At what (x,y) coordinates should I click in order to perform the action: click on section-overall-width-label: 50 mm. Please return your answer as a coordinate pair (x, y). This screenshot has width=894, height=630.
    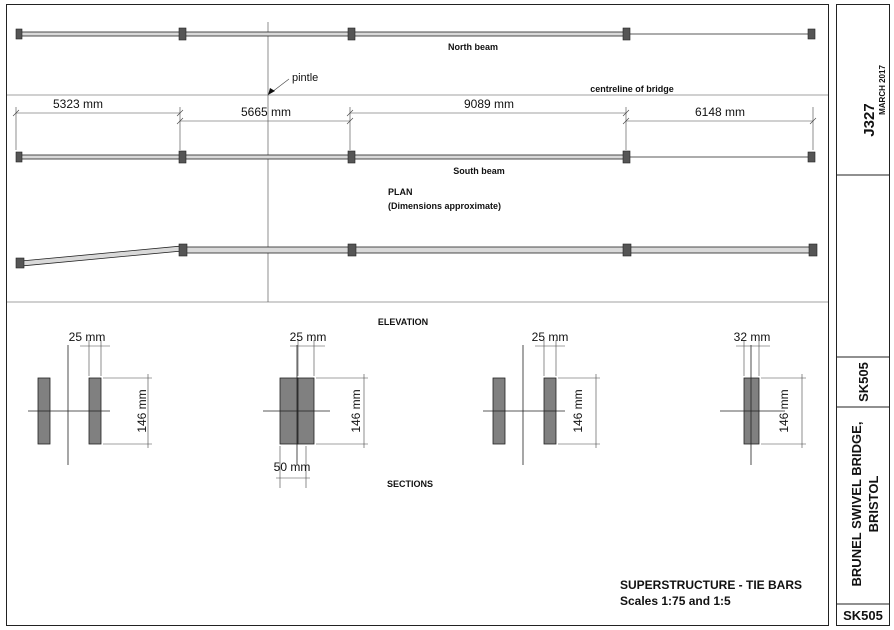
    Looking at the image, I should click on (292, 467).